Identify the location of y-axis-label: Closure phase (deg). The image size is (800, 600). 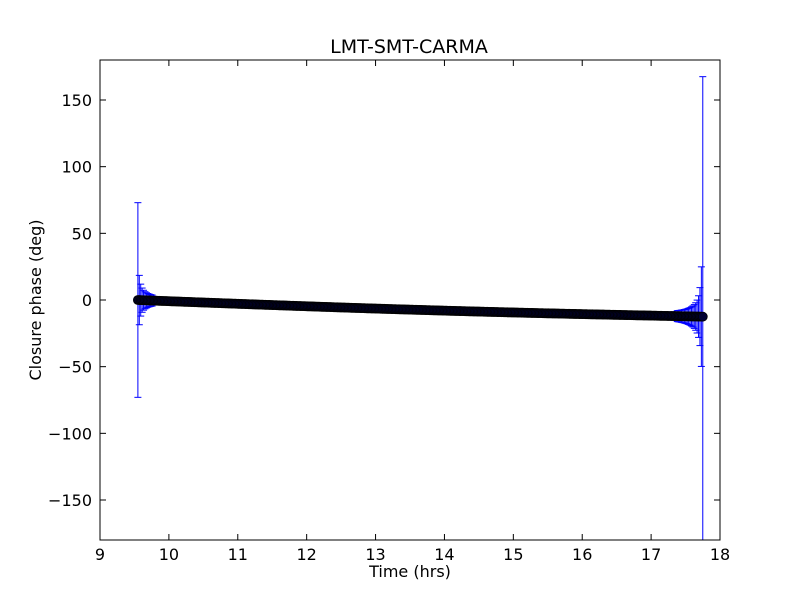
(35, 299).